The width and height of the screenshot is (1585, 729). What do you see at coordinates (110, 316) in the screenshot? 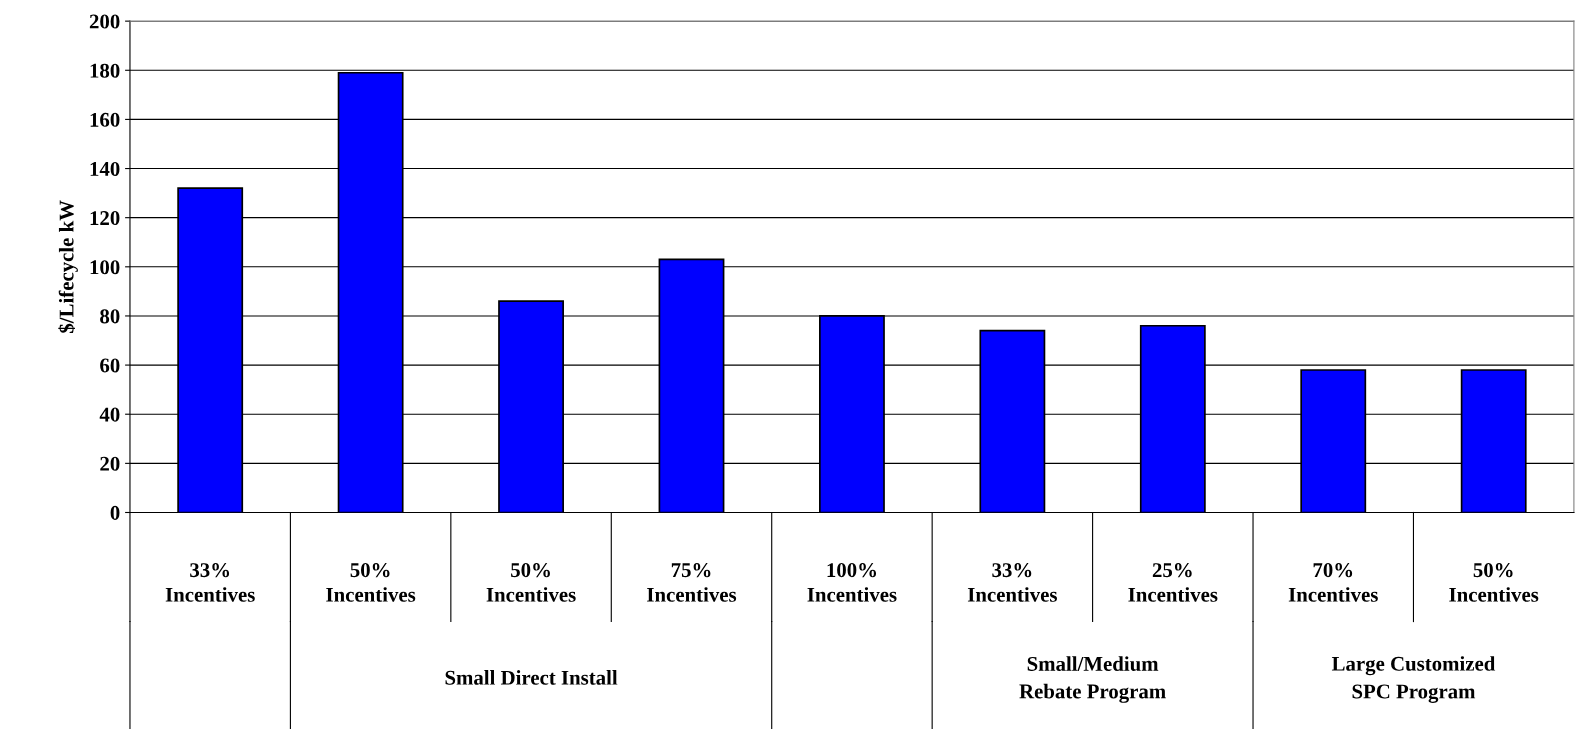
I see `y-tick-label: 80` at bounding box center [110, 316].